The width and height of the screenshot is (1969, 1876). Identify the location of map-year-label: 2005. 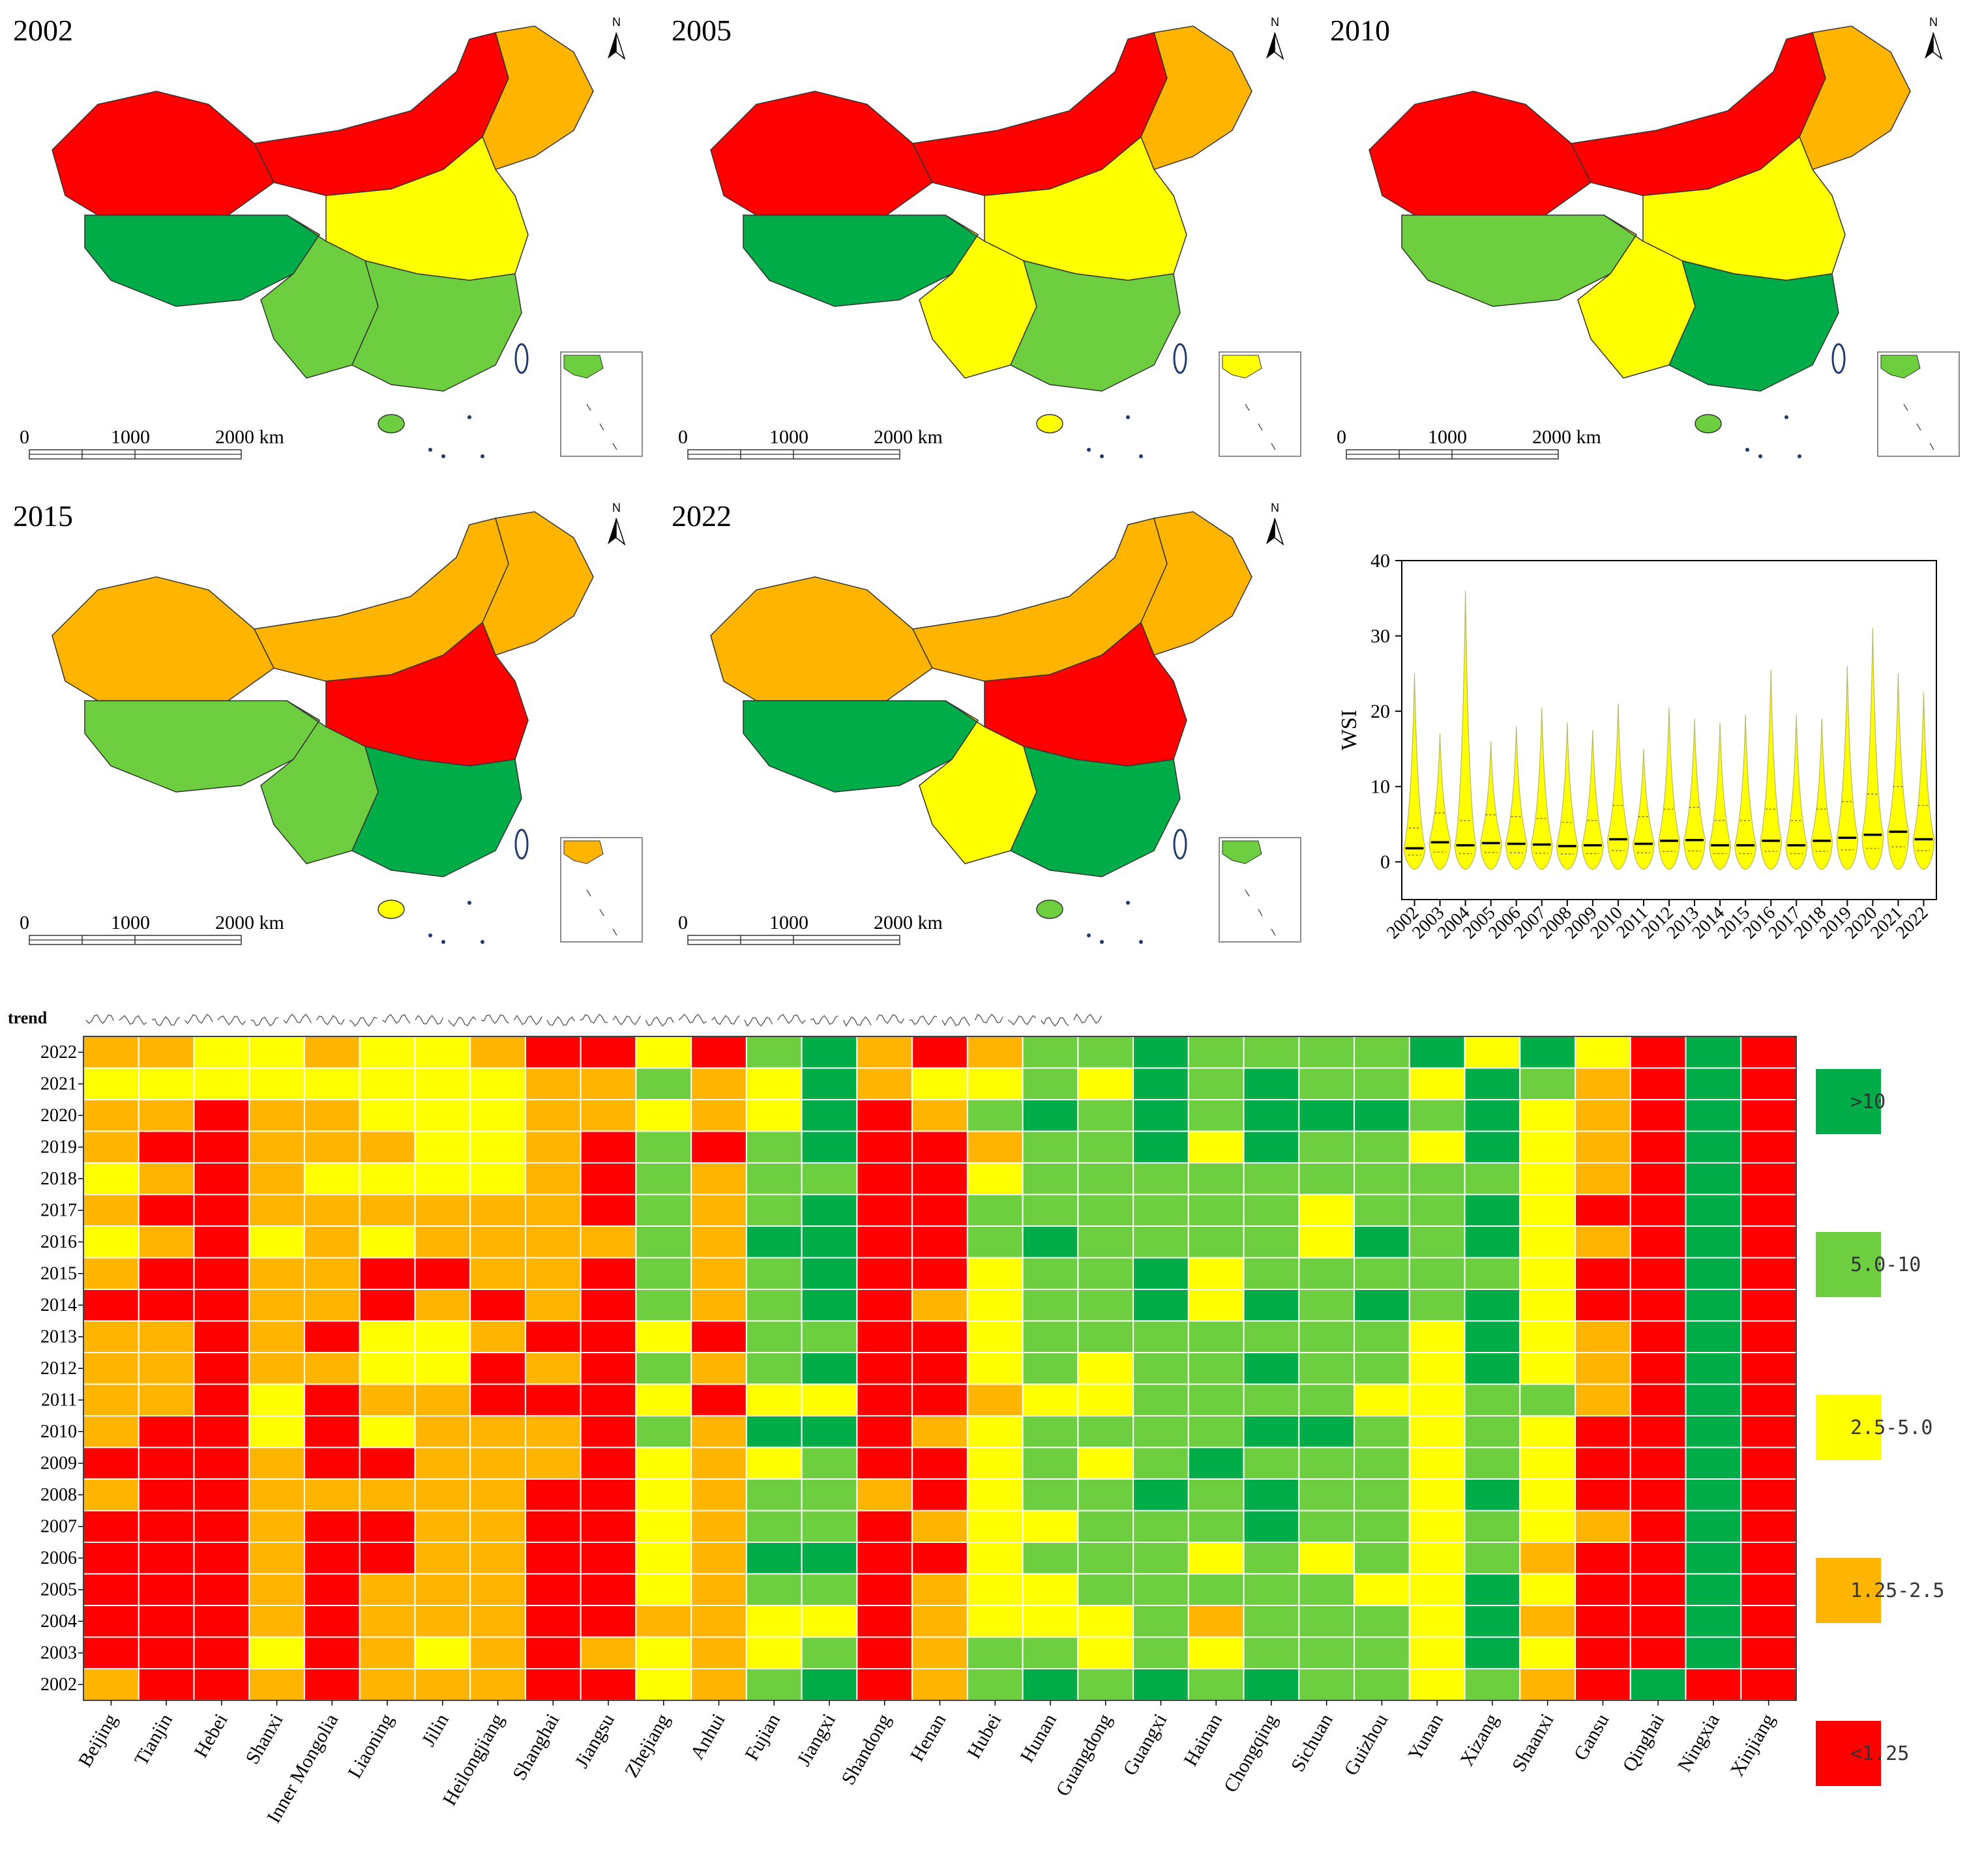
(702, 31).